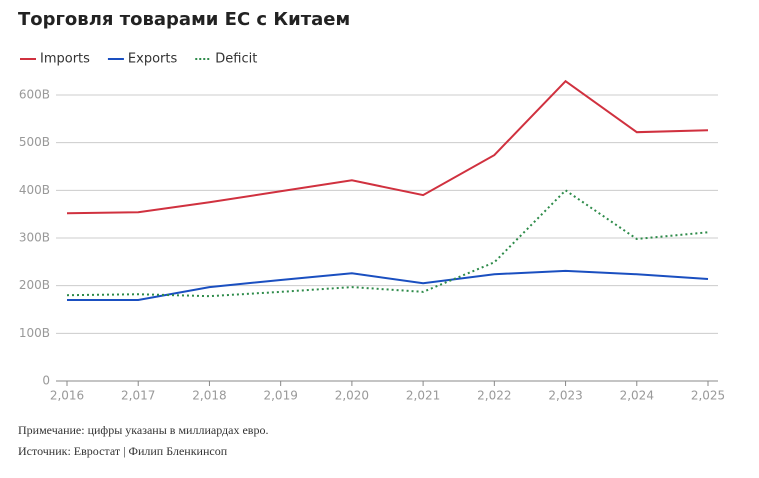 The height and width of the screenshot is (478, 759). Describe the element at coordinates (123, 451) in the screenshot. I see `source: Источник: Евростат | Филип Бленкинсоп` at that location.